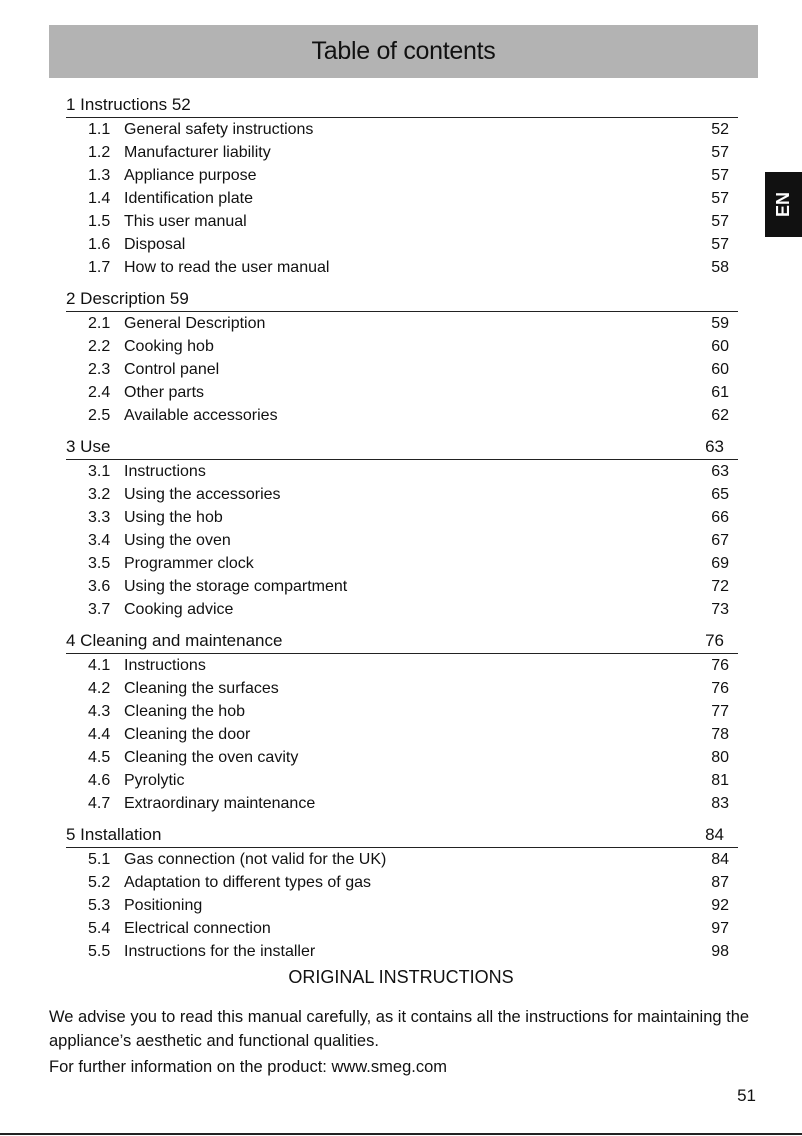 This screenshot has width=802, height=1136. What do you see at coordinates (99, 563) in the screenshot?
I see `entry-number: 3.5` at bounding box center [99, 563].